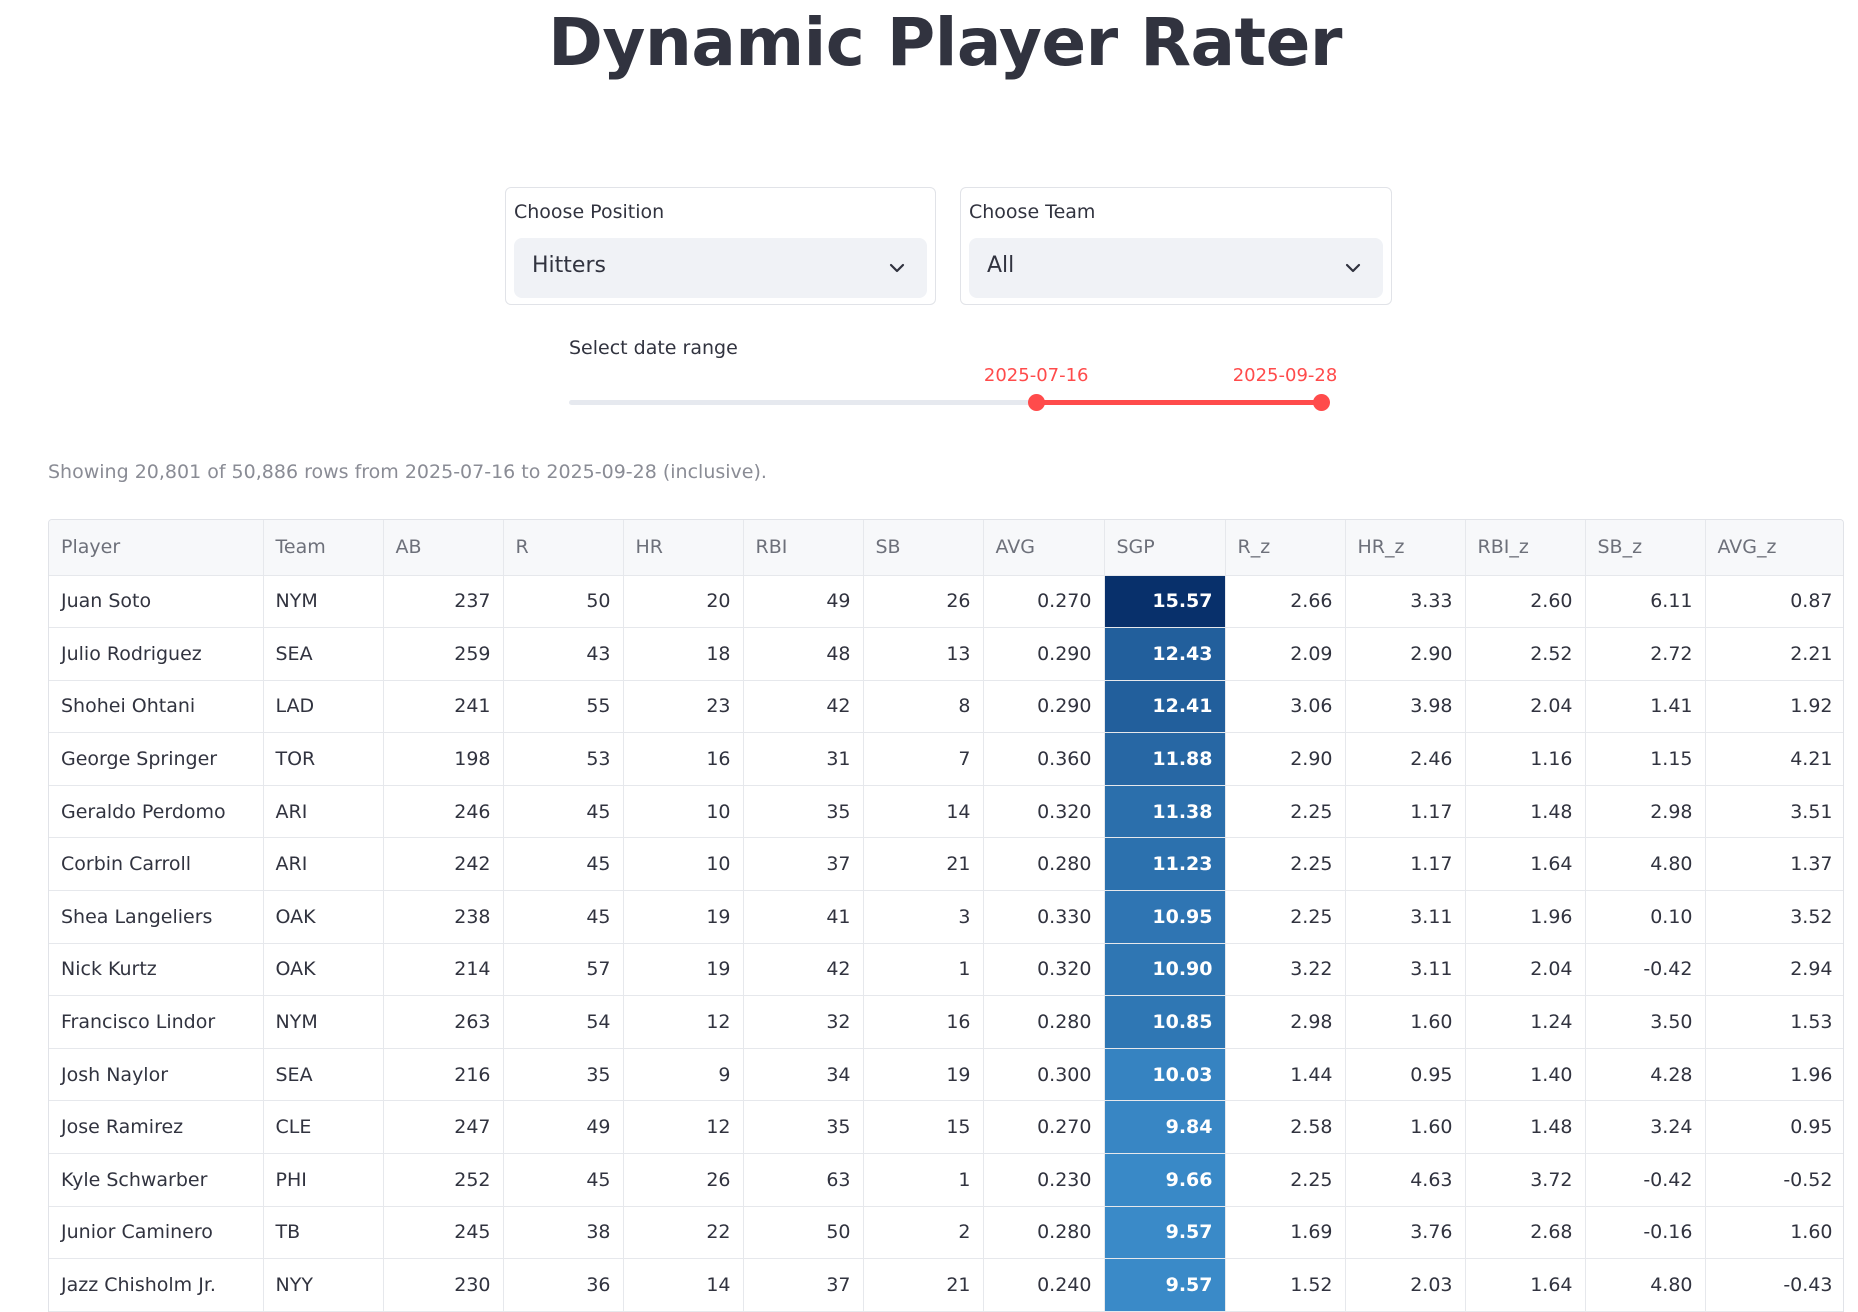  I want to click on cell-sb-z: 3.24, so click(1645, 1127).